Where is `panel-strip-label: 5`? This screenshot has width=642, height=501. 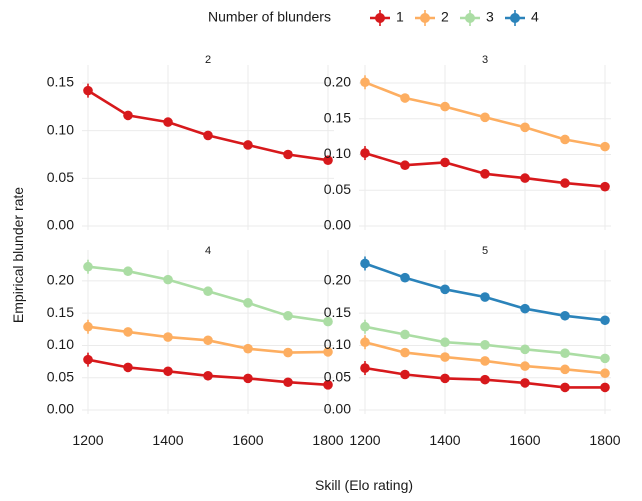
panel-strip-label: 5 is located at coordinates (485, 251).